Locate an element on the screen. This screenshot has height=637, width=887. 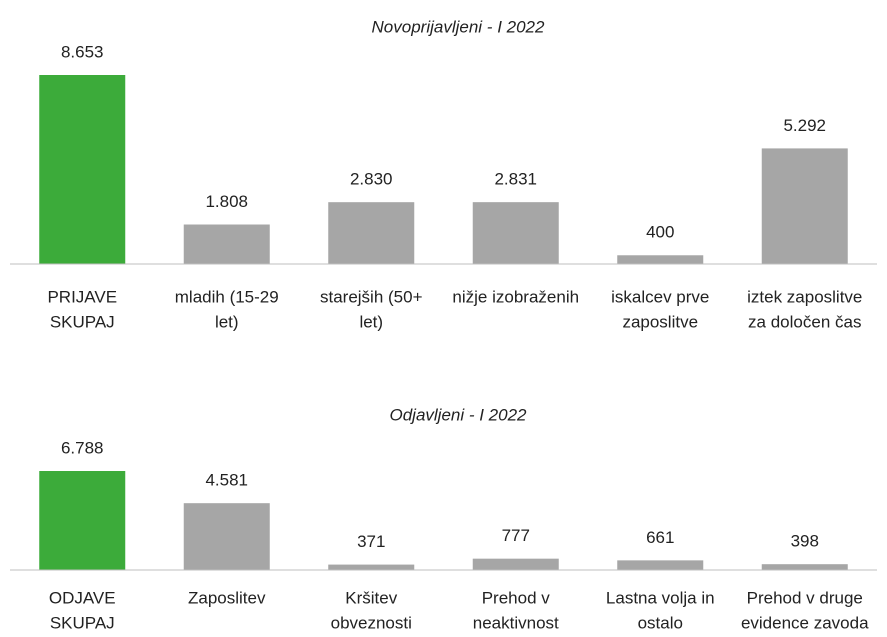
value-label: 661 is located at coordinates (660, 537).